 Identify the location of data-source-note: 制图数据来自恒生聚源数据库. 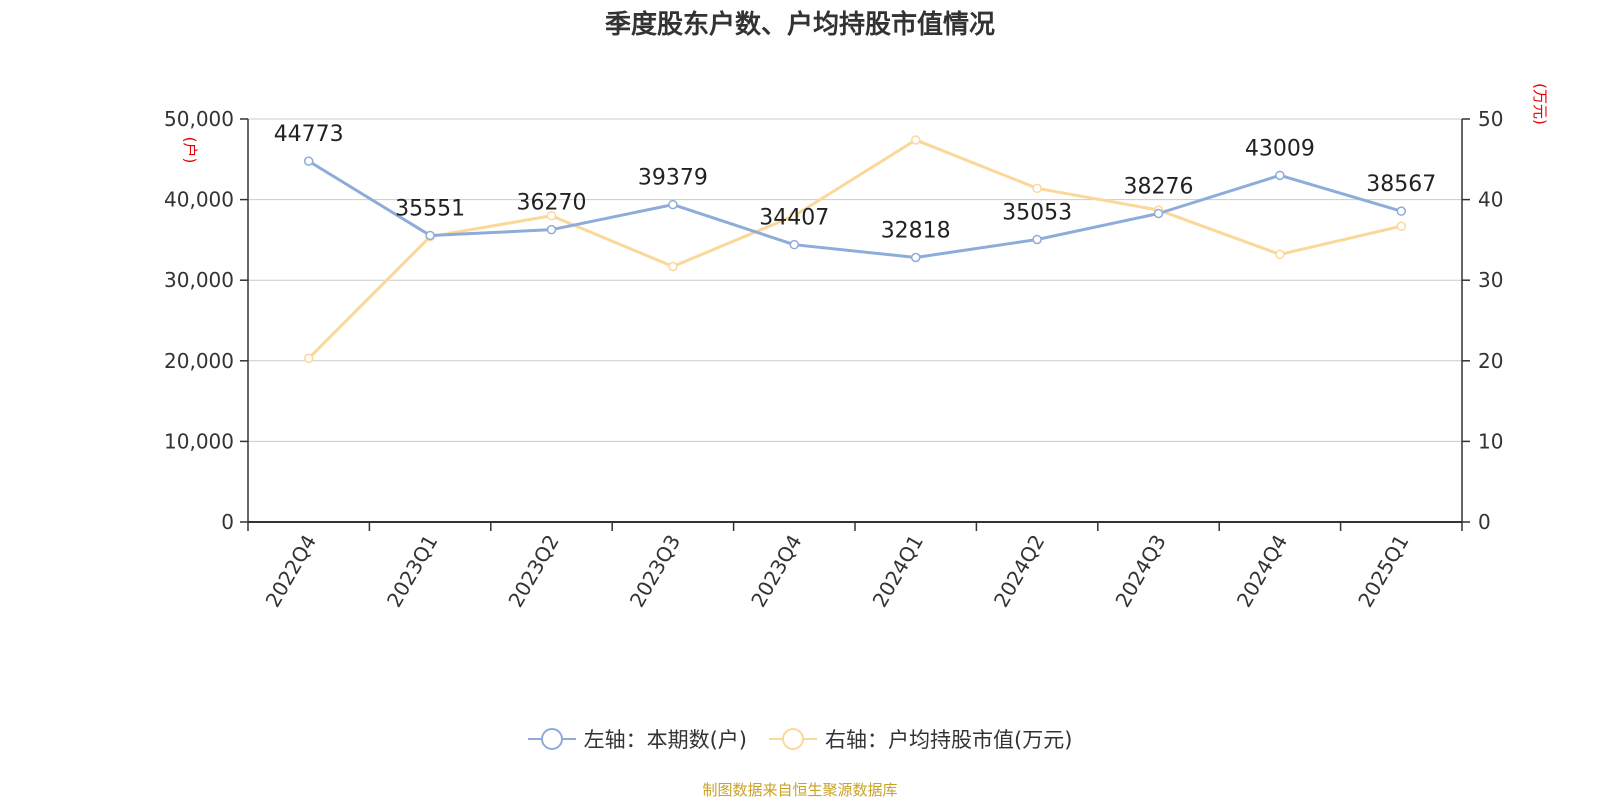
(800, 790).